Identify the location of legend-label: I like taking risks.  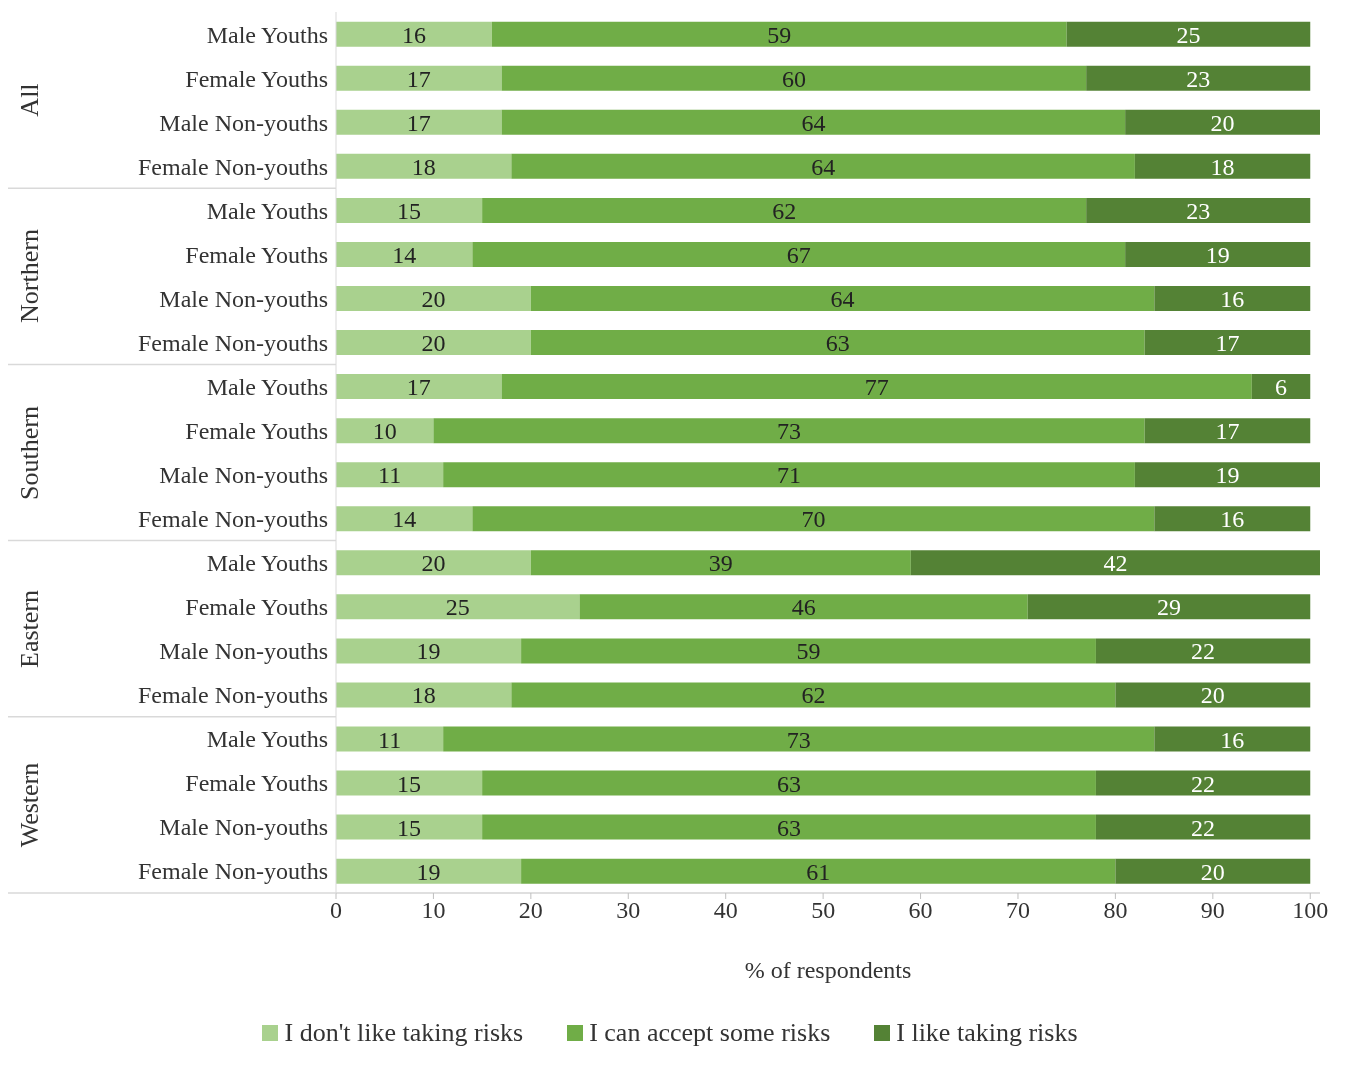
(987, 1033).